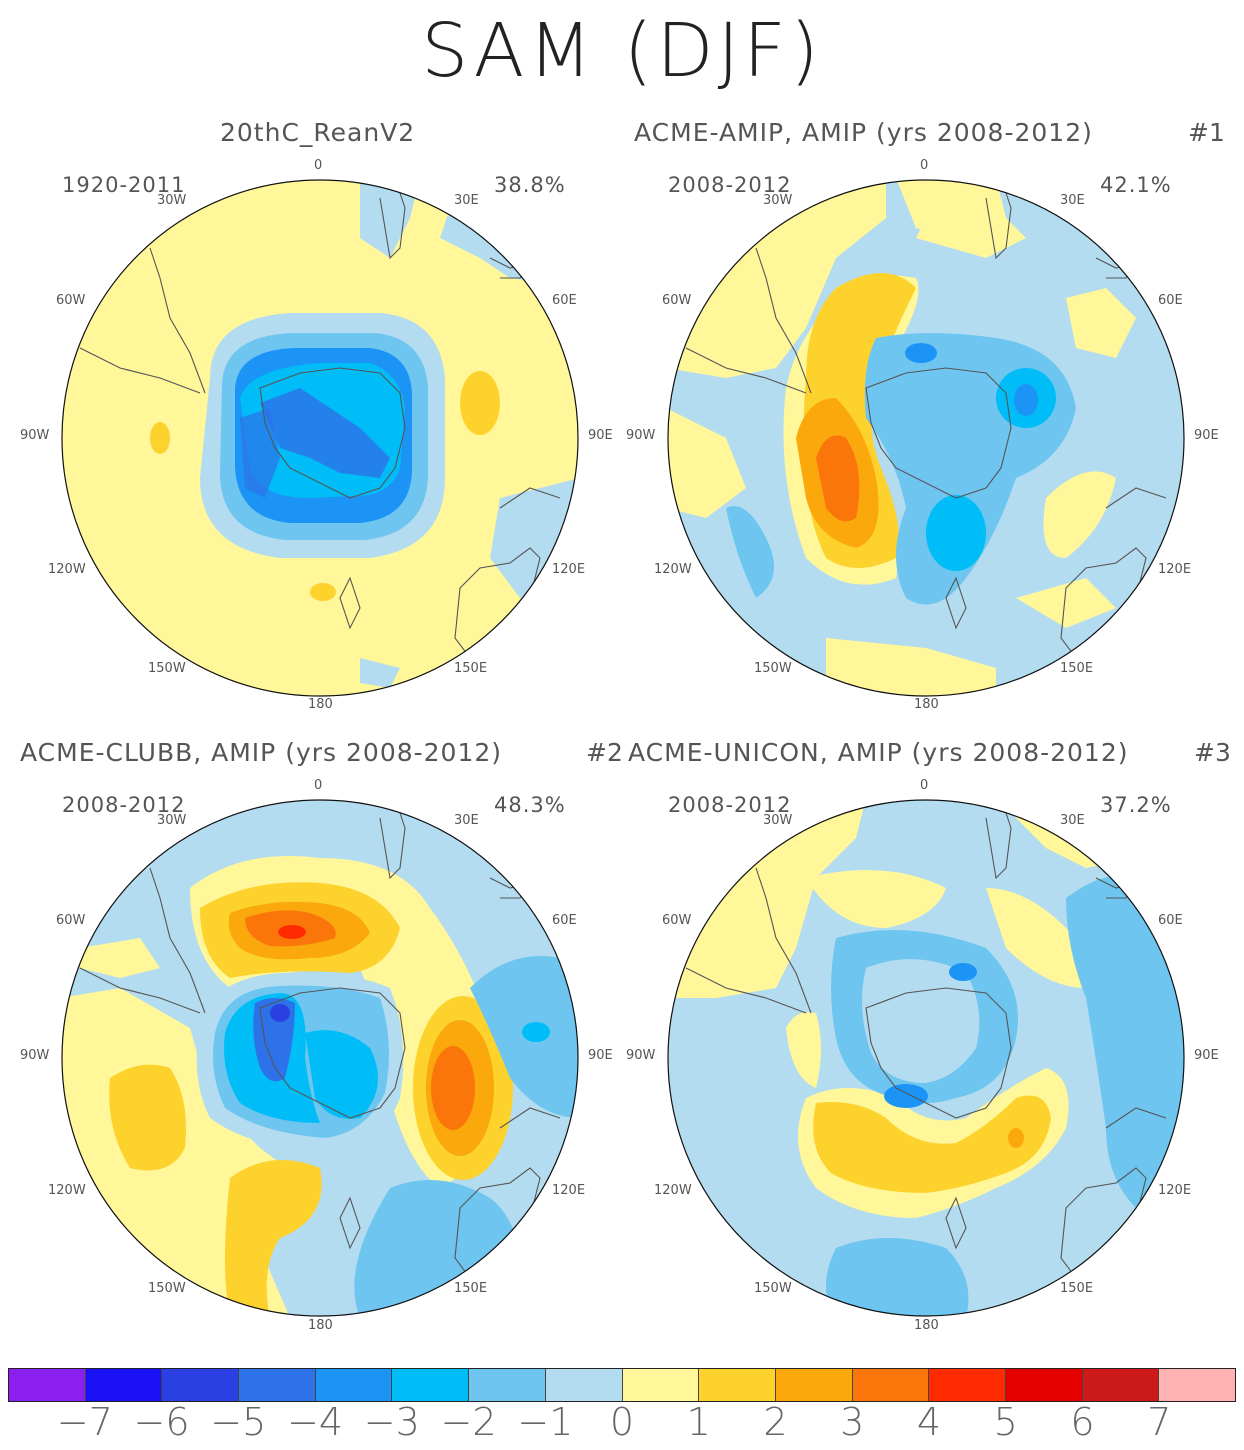  What do you see at coordinates (172, 820) in the screenshot?
I see `panel-3-lon-30w: 30W` at bounding box center [172, 820].